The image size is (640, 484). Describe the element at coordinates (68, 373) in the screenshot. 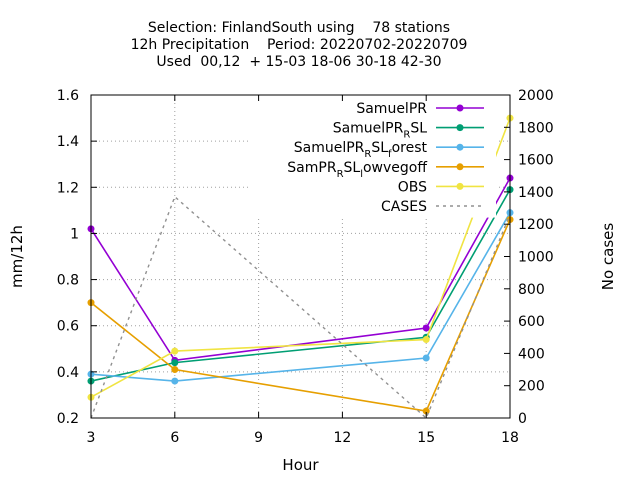

I see `y-tick-label: 0.4` at that location.